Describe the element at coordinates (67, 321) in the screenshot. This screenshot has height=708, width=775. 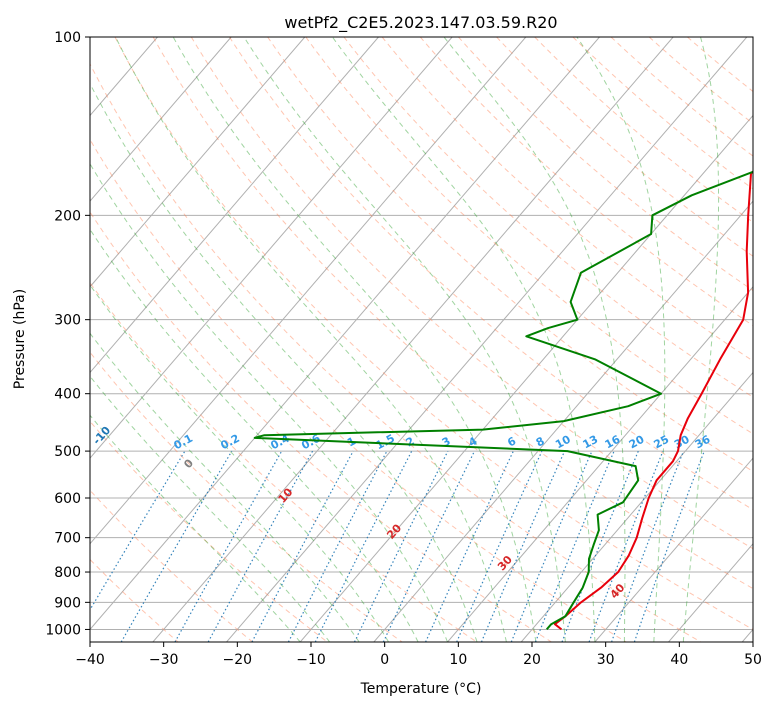
I see `y-tick-label: 300` at that location.